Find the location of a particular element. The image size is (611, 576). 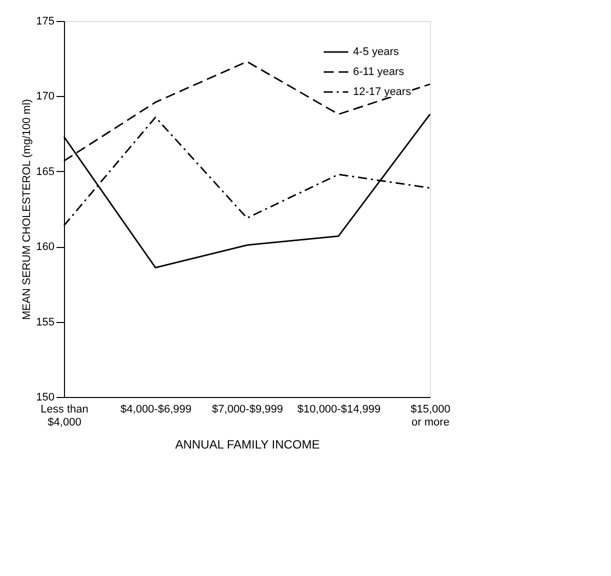

legend-label: 12-17 years is located at coordinates (382, 92).